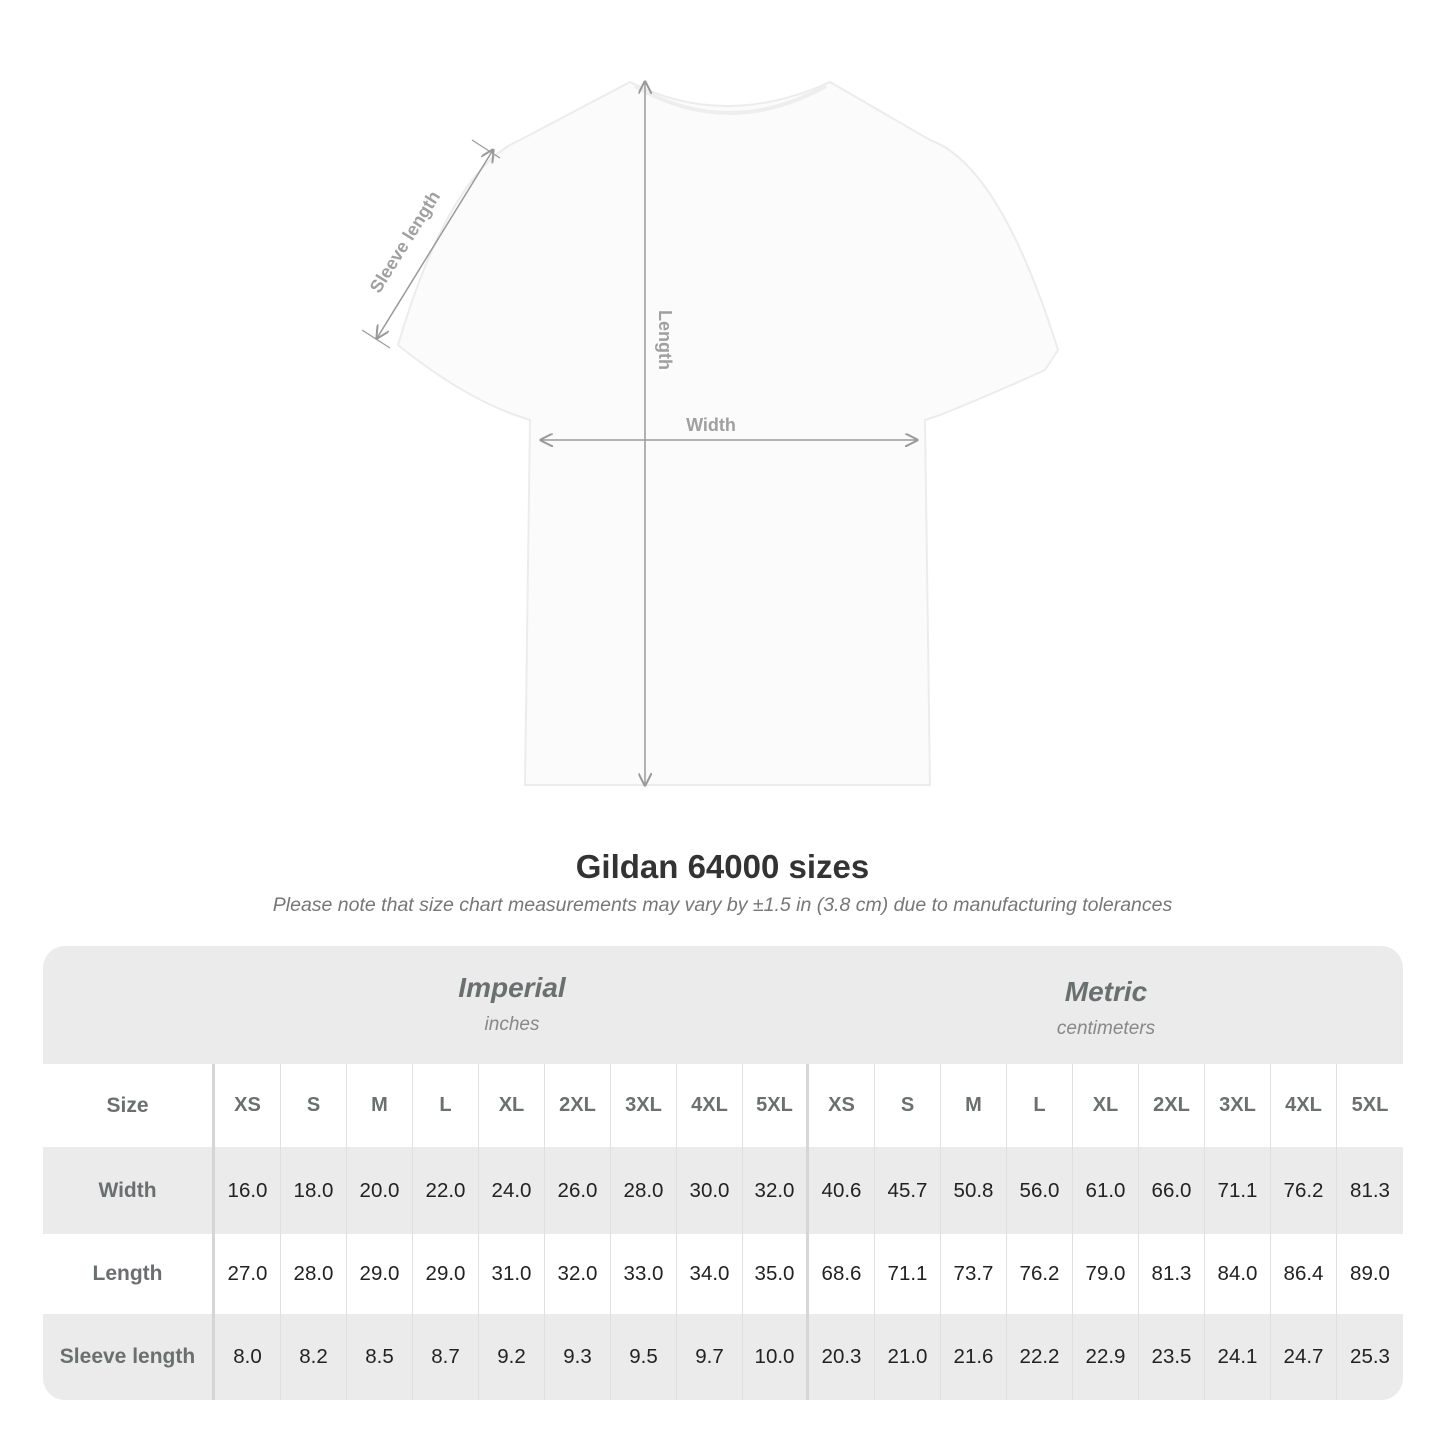  Describe the element at coordinates (314, 1357) in the screenshot. I see `table-cell: 8.2` at that location.